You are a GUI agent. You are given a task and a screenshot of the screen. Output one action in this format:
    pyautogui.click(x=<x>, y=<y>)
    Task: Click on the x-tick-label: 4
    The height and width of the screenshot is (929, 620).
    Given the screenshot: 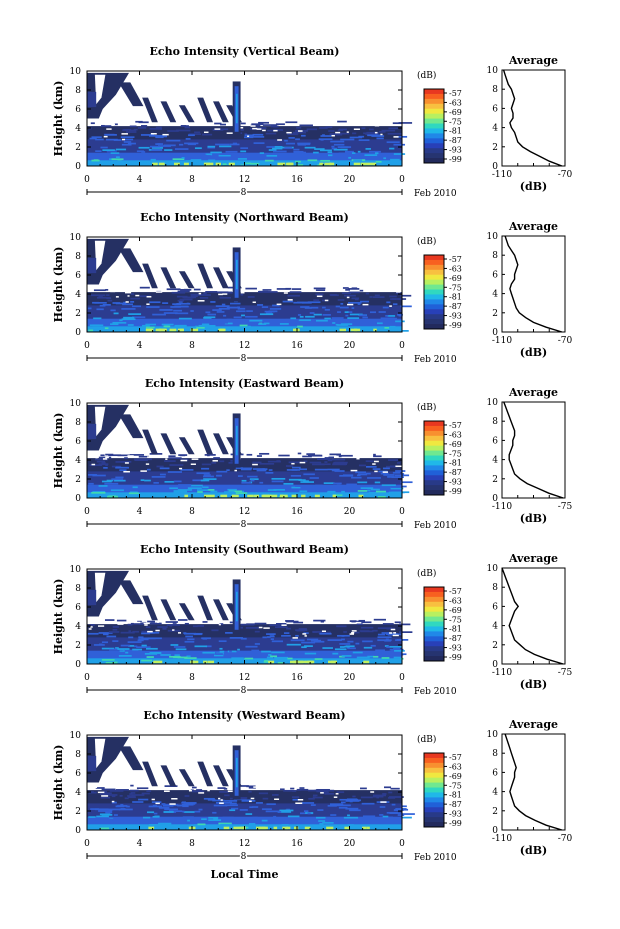 What is the action you would take?
    pyautogui.click(x=140, y=678)
    